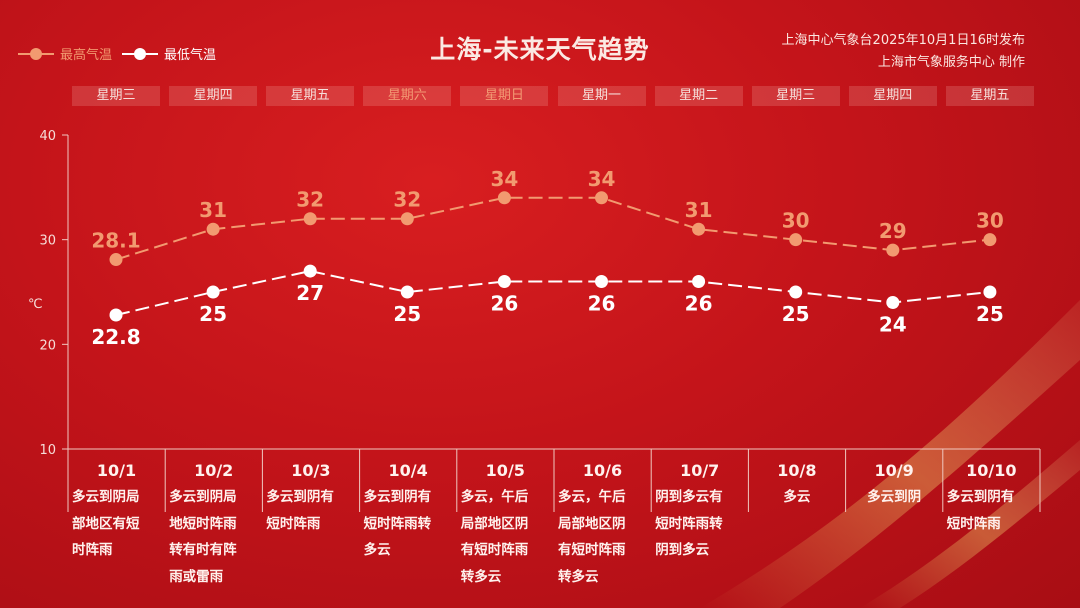 The image size is (1080, 608). I want to click on forecast-column: 10/8 多云, so click(796, 484).